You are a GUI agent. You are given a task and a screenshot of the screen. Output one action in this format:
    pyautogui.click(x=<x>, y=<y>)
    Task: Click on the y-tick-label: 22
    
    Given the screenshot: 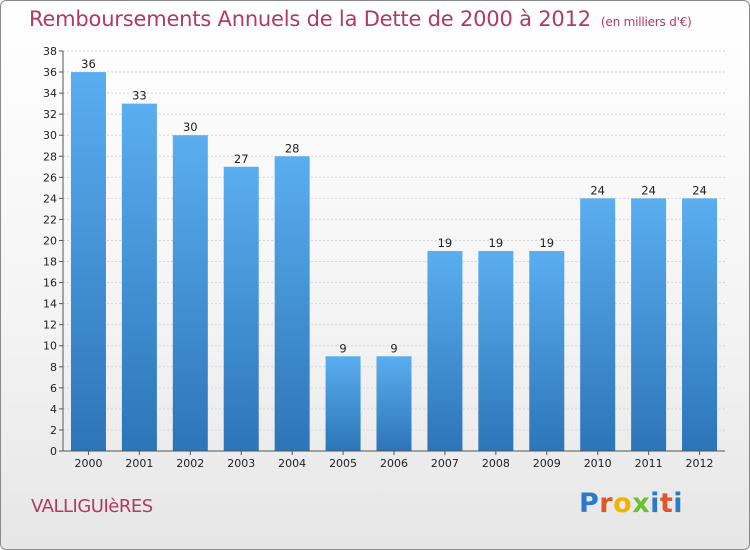 What is the action you would take?
    pyautogui.click(x=50, y=219)
    